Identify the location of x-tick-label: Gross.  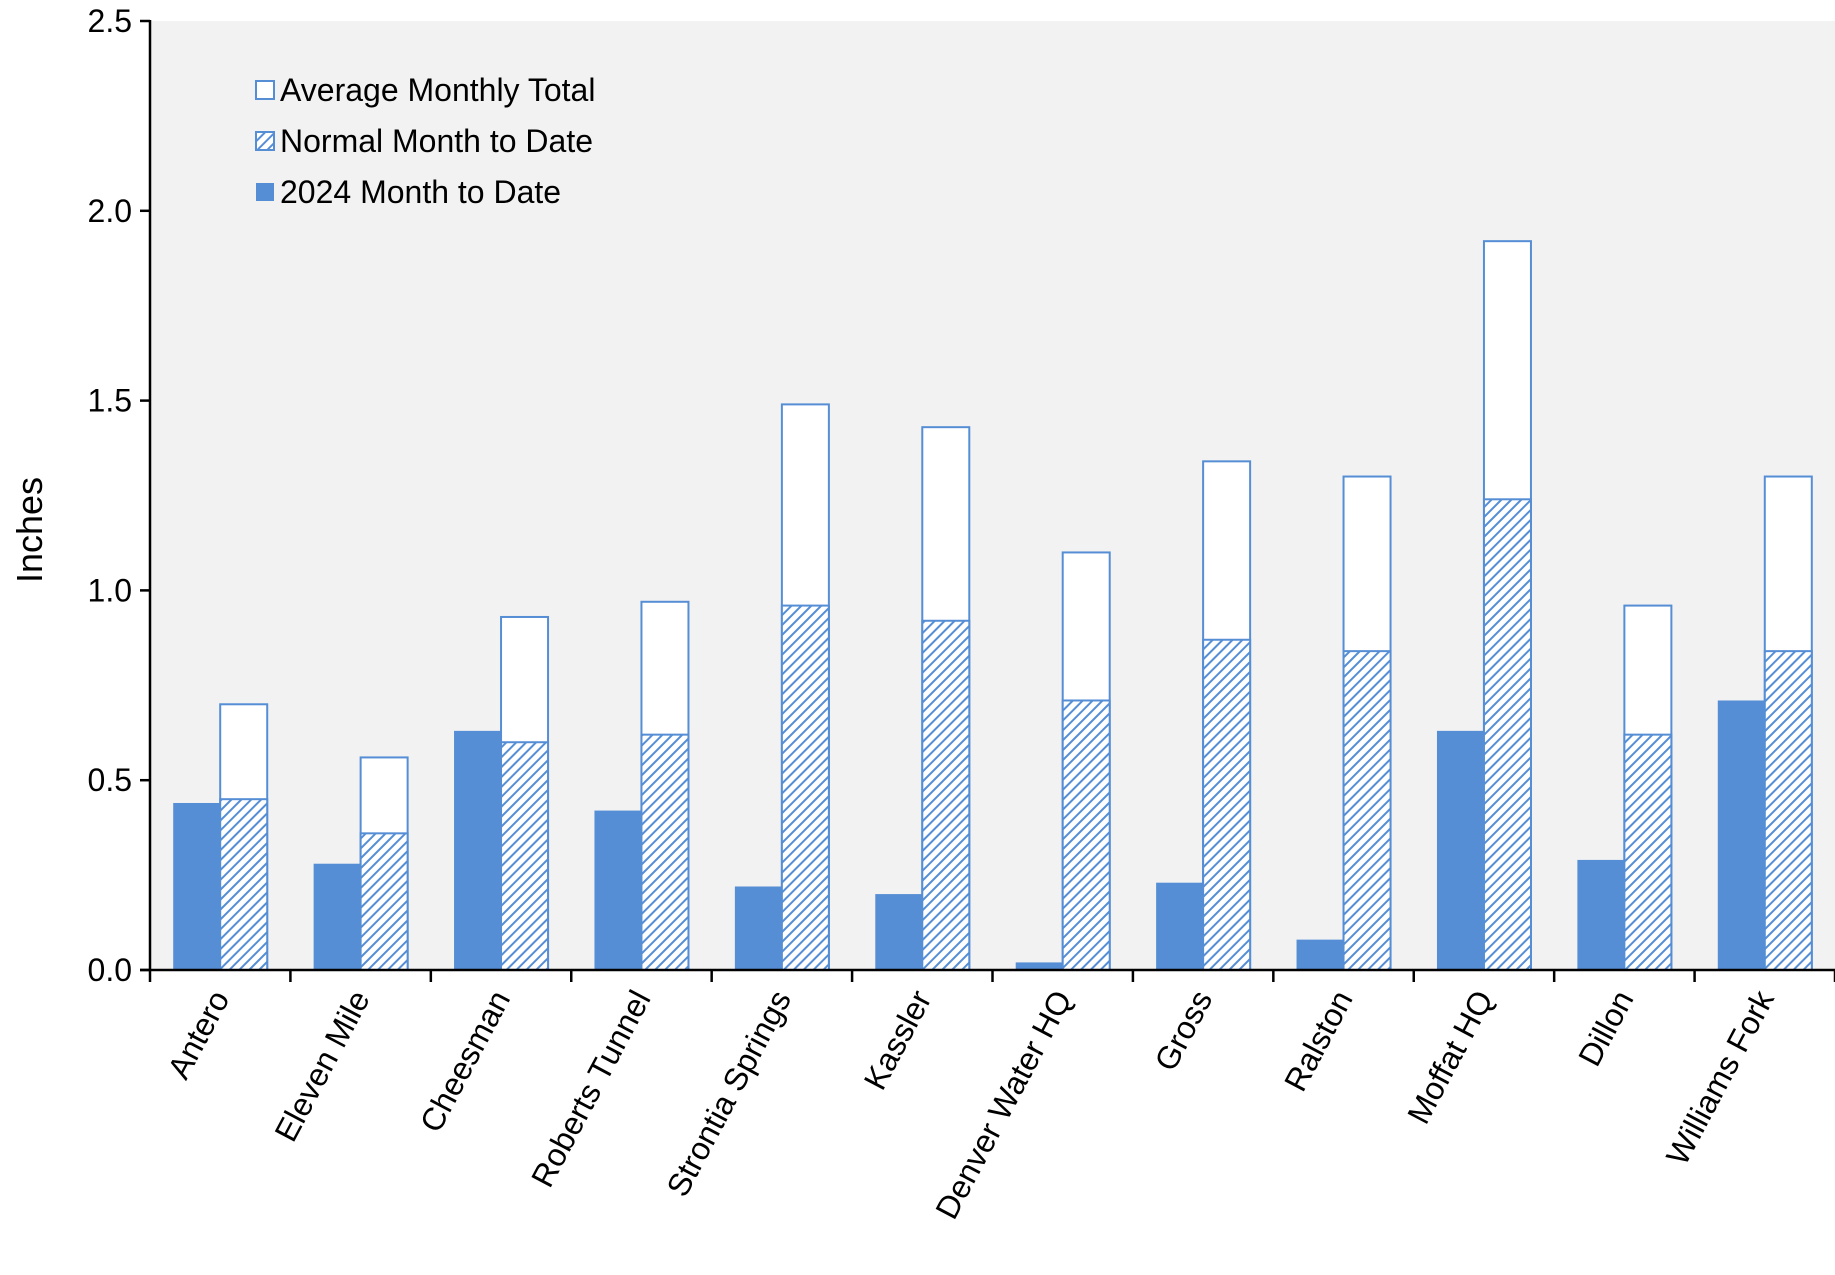
(1183, 1030).